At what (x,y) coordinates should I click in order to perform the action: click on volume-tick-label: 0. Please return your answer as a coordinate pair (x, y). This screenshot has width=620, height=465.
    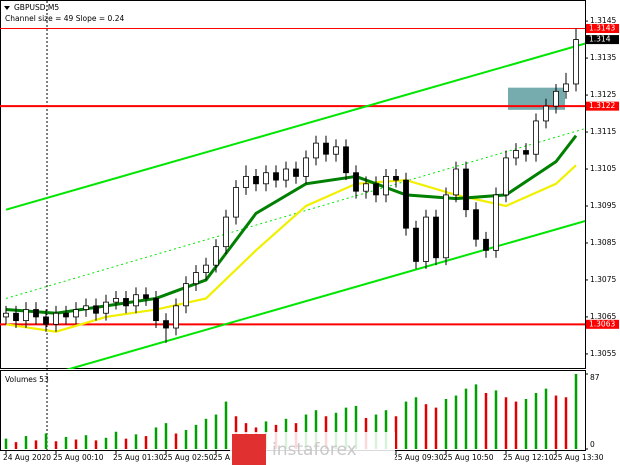
    Looking at the image, I should click on (592, 444).